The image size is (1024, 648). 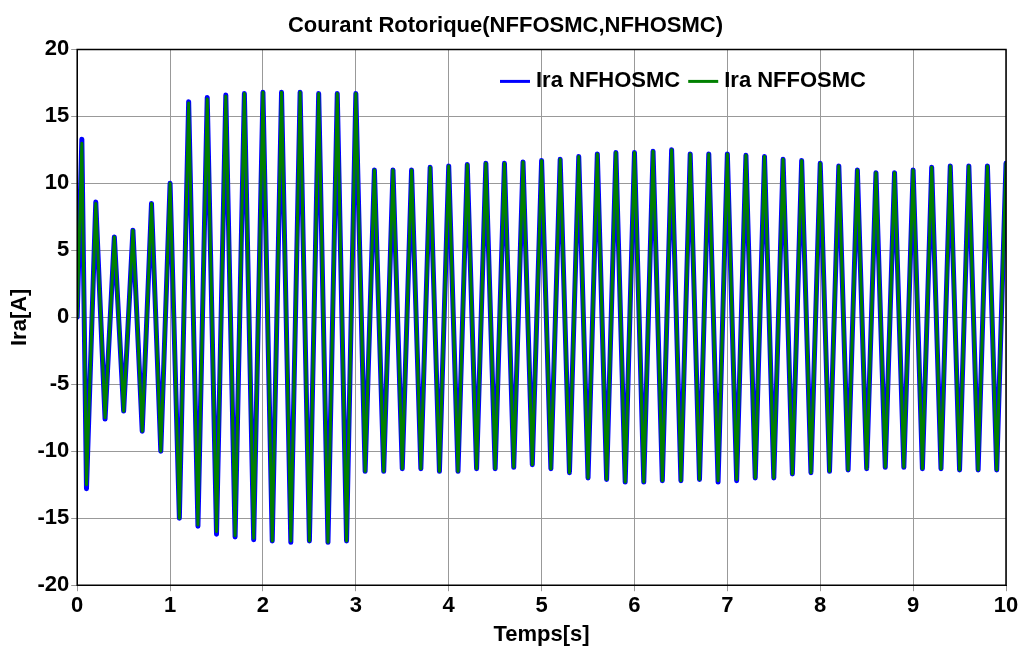 I want to click on x-axis-title: Temps[s], so click(x=541, y=633).